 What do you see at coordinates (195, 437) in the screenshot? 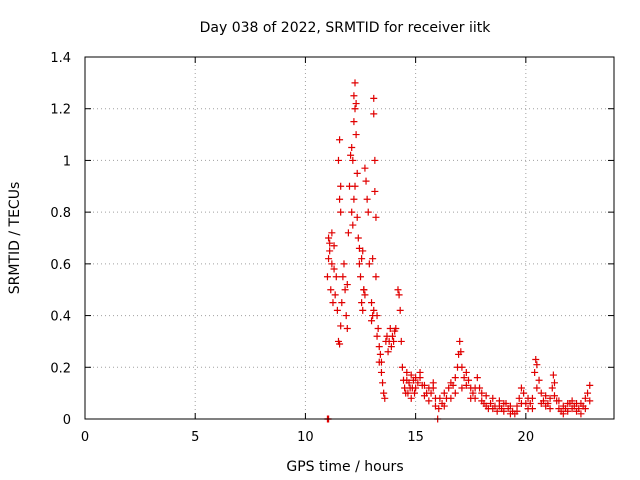
I see `x-tick-label: 5` at bounding box center [195, 437].